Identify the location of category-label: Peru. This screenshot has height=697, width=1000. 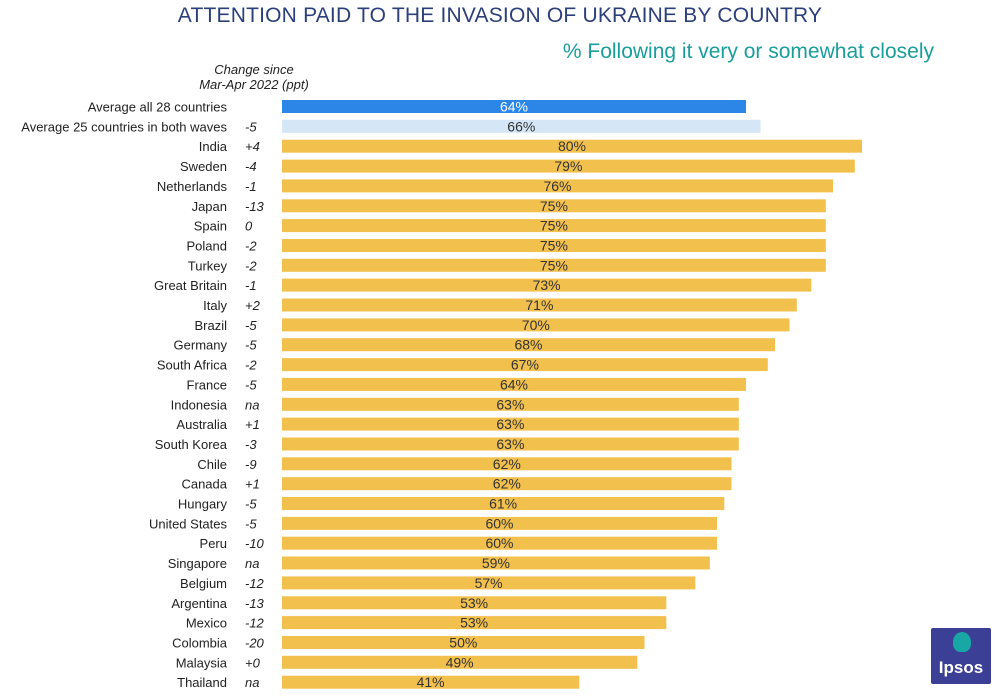
(213, 543).